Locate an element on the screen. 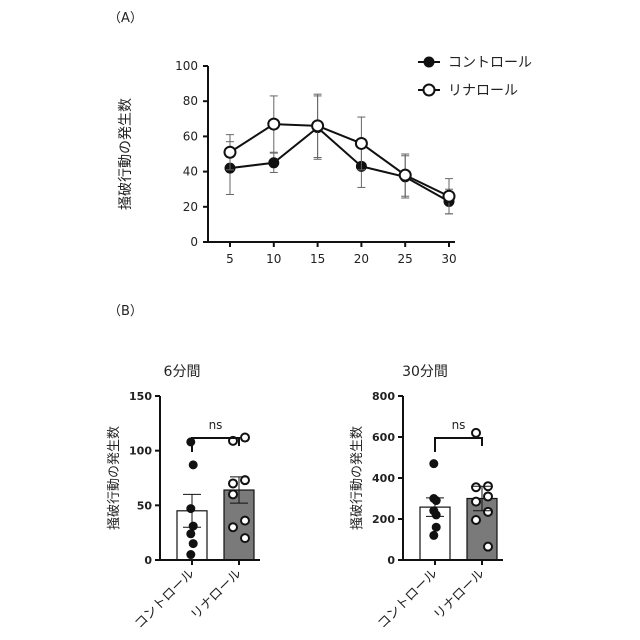  y-tick-label: 600 is located at coordinates (383, 437).